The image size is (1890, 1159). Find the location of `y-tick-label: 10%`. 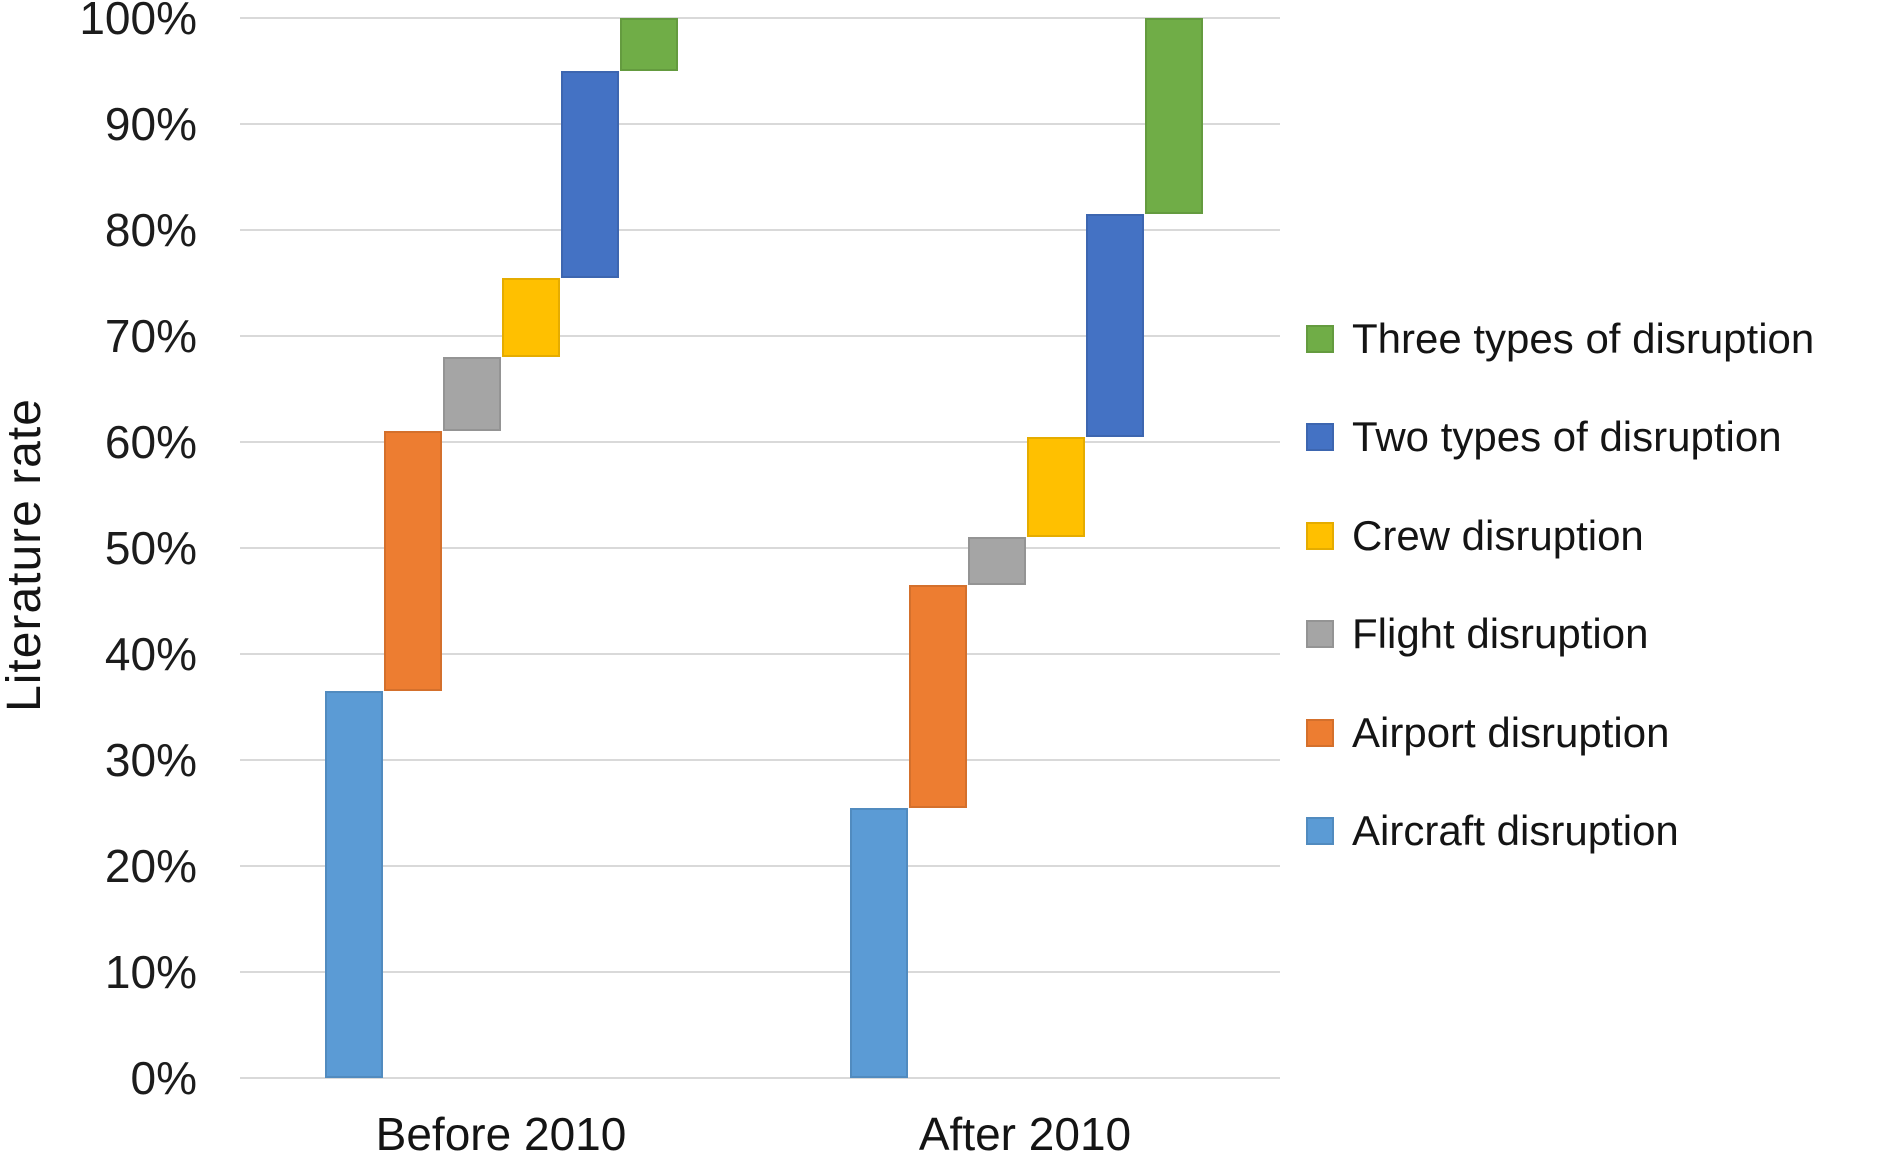

y-tick-label: 10% is located at coordinates (150, 972).